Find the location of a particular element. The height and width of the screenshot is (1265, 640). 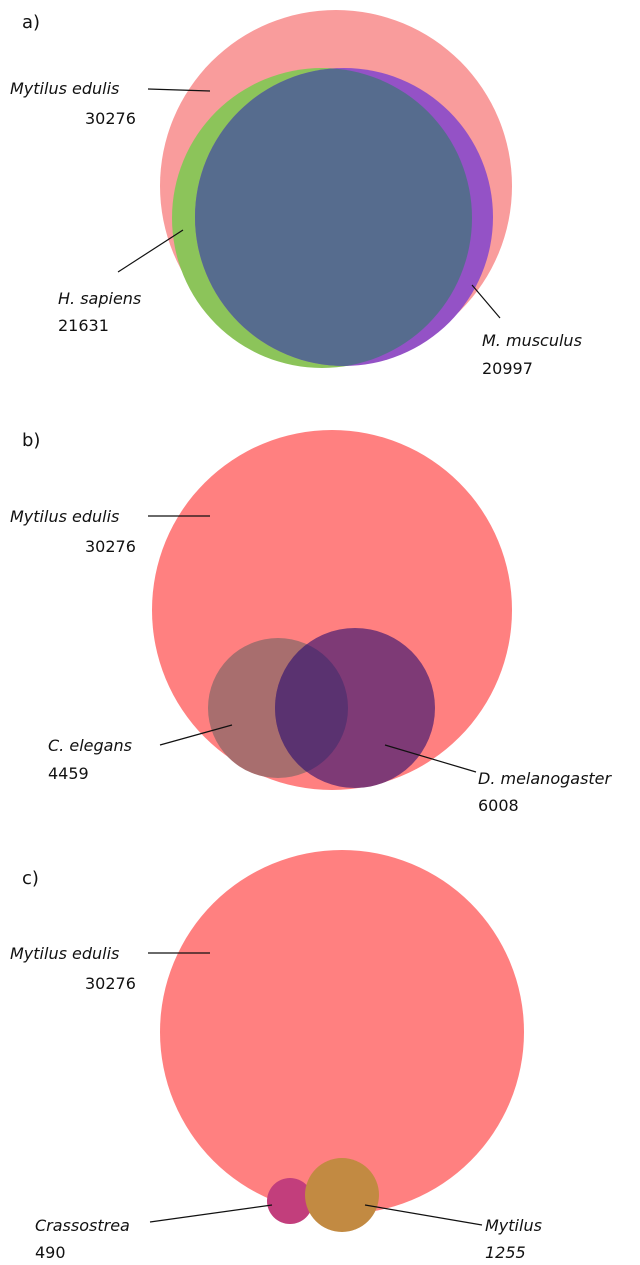

set-name: H. sapiens is located at coordinates (99, 298).